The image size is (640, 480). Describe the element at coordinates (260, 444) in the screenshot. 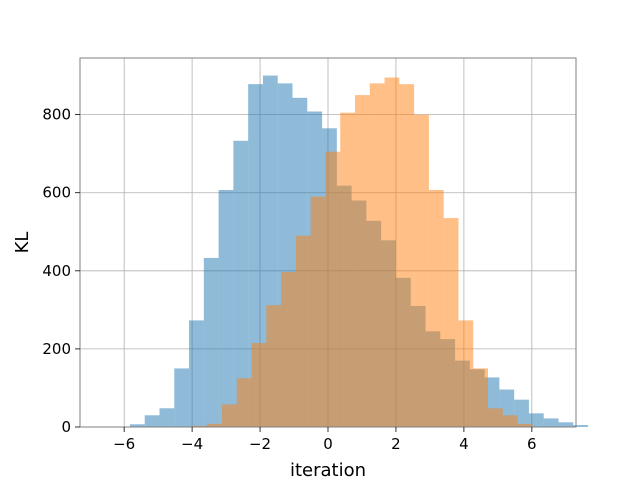

I see `x-tick-label: −2` at that location.